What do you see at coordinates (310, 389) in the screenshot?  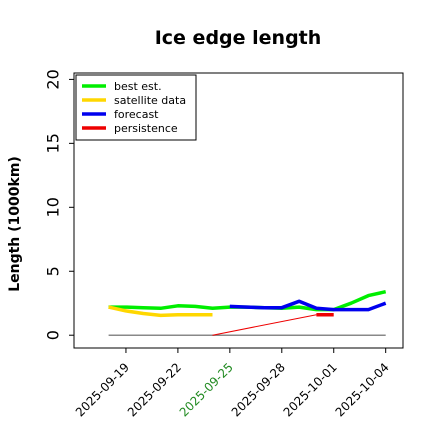 I see `x-tick-label: 2025-10-01` at bounding box center [310, 389].